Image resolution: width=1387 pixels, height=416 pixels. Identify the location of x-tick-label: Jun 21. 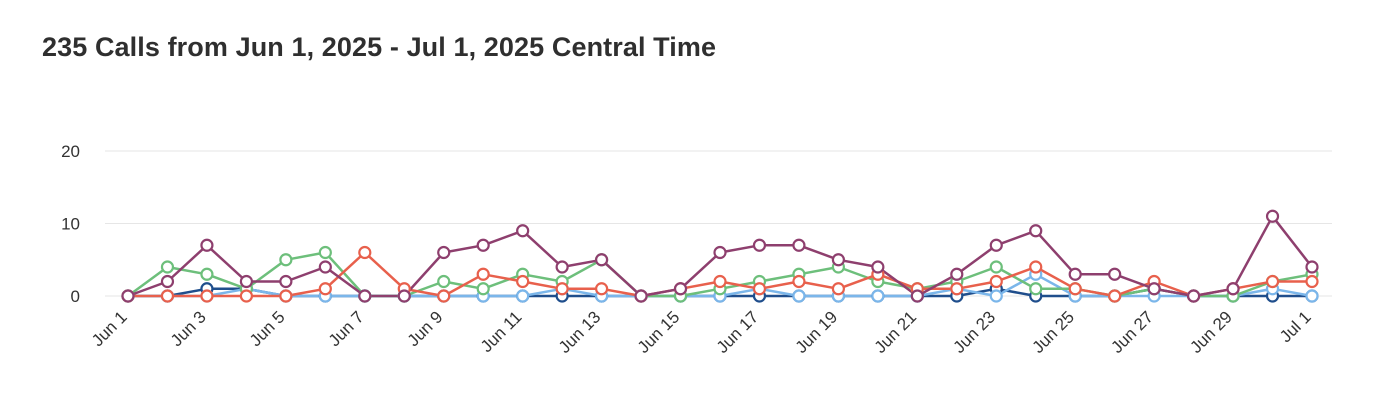
(896, 332).